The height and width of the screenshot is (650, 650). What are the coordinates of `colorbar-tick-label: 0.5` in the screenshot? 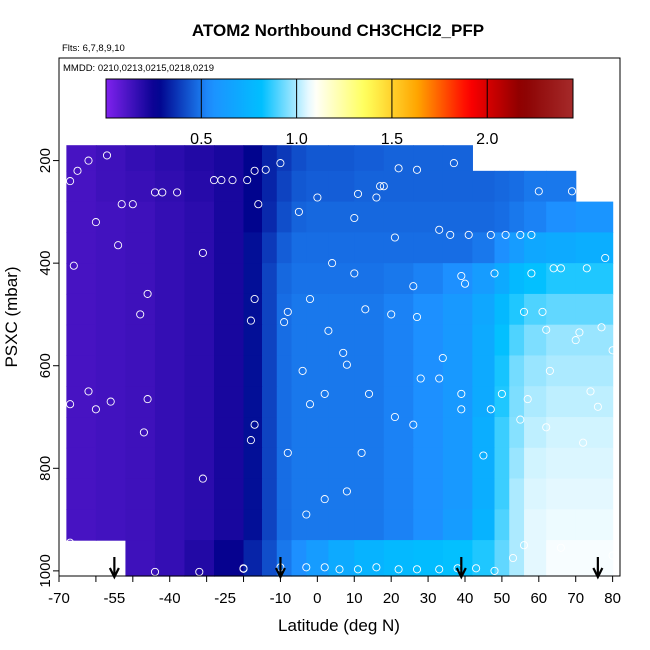 It's located at (201, 139).